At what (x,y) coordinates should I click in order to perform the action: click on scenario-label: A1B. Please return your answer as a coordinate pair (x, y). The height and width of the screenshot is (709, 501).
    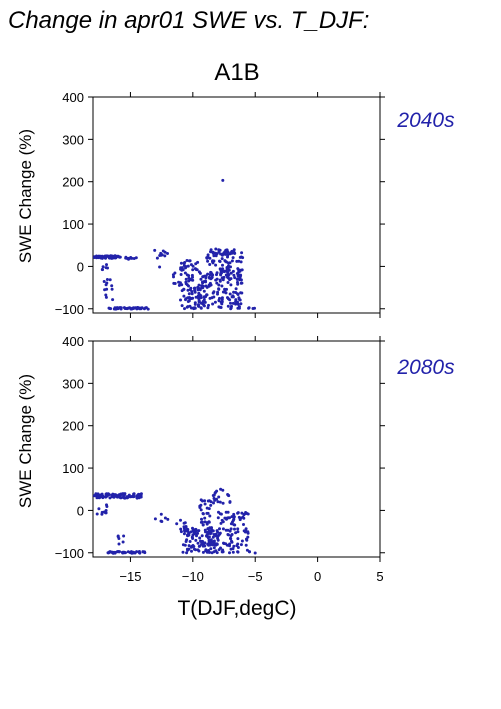
    Looking at the image, I should click on (236, 72).